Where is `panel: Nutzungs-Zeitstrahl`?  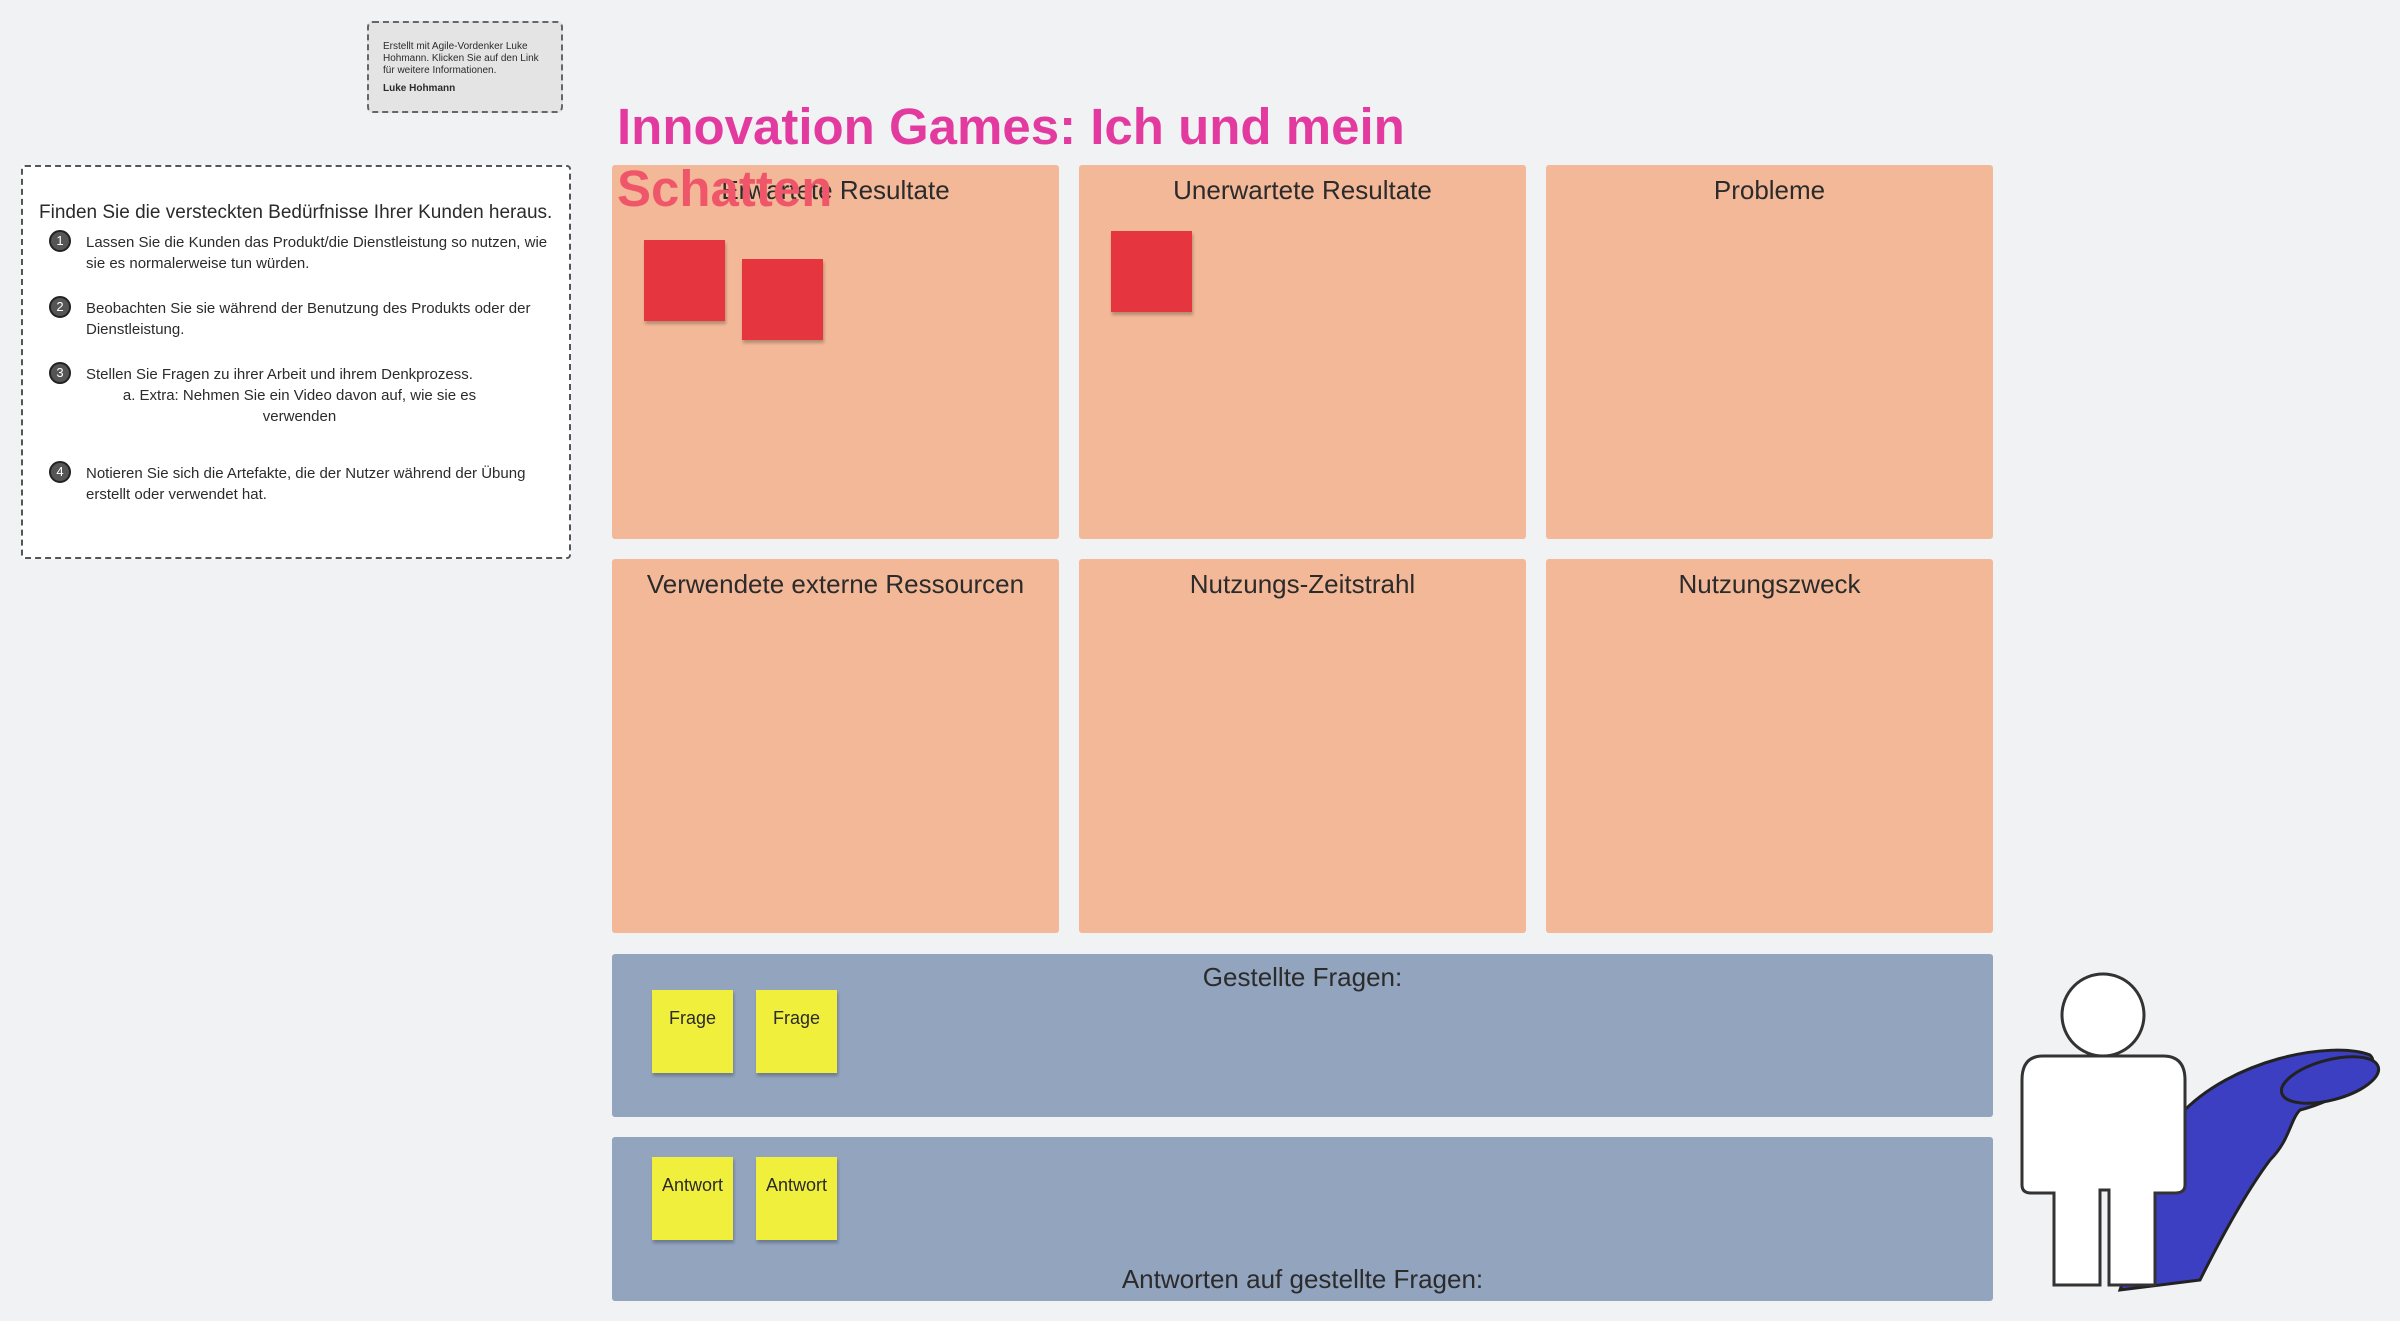 panel: Nutzungs-Zeitstrahl is located at coordinates (1302, 746).